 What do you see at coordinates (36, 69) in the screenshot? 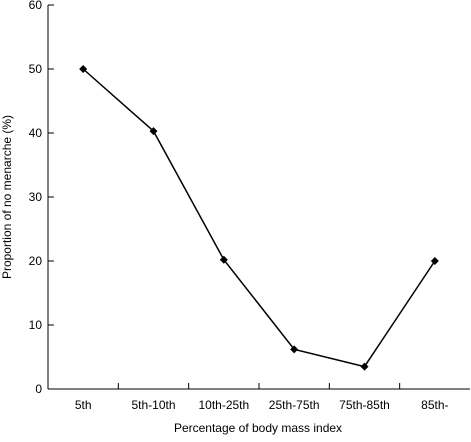
I see `y-tick-label: 50` at bounding box center [36, 69].